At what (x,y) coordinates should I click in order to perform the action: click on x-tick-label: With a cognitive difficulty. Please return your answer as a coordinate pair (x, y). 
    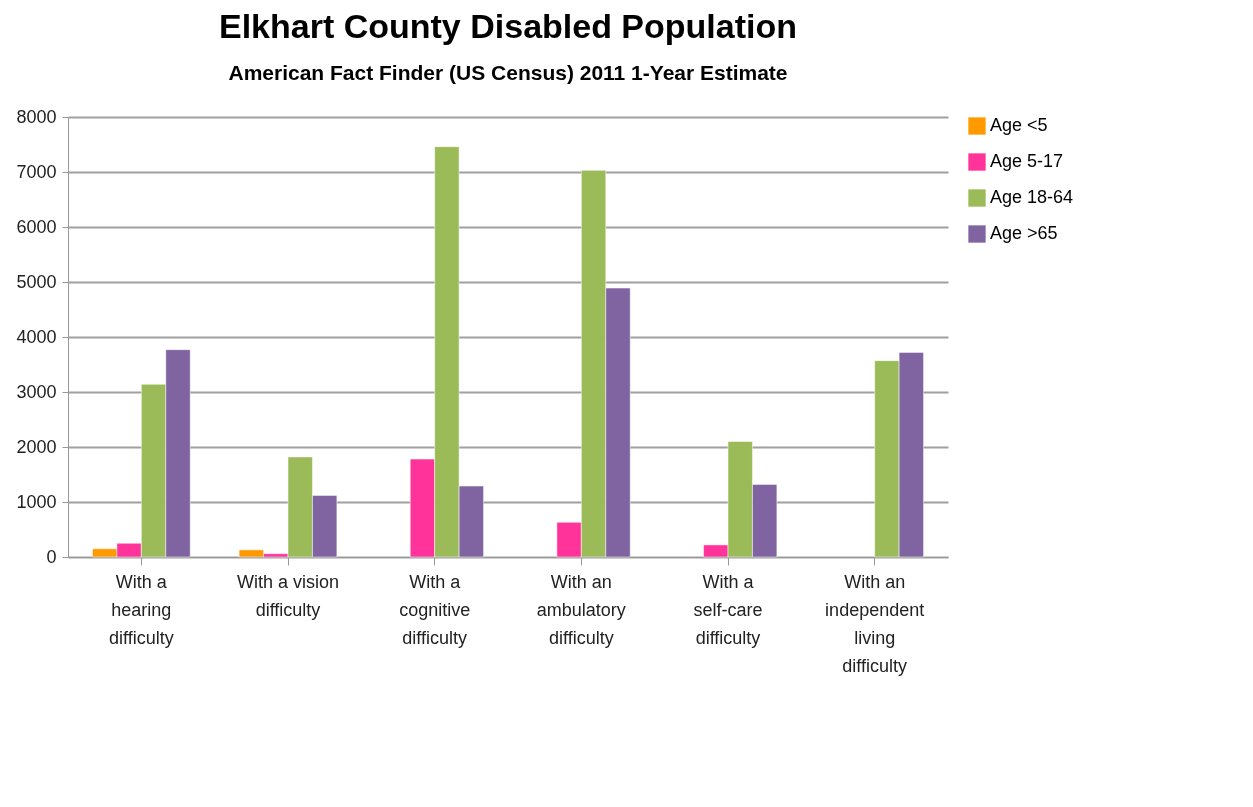
    Looking at the image, I should click on (435, 609).